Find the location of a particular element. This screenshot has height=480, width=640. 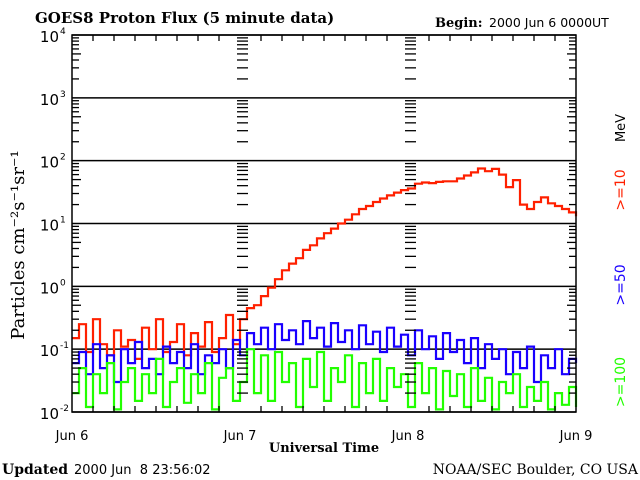

chart-title: GOES8 Proton Flux (5 minute data) is located at coordinates (184, 18).